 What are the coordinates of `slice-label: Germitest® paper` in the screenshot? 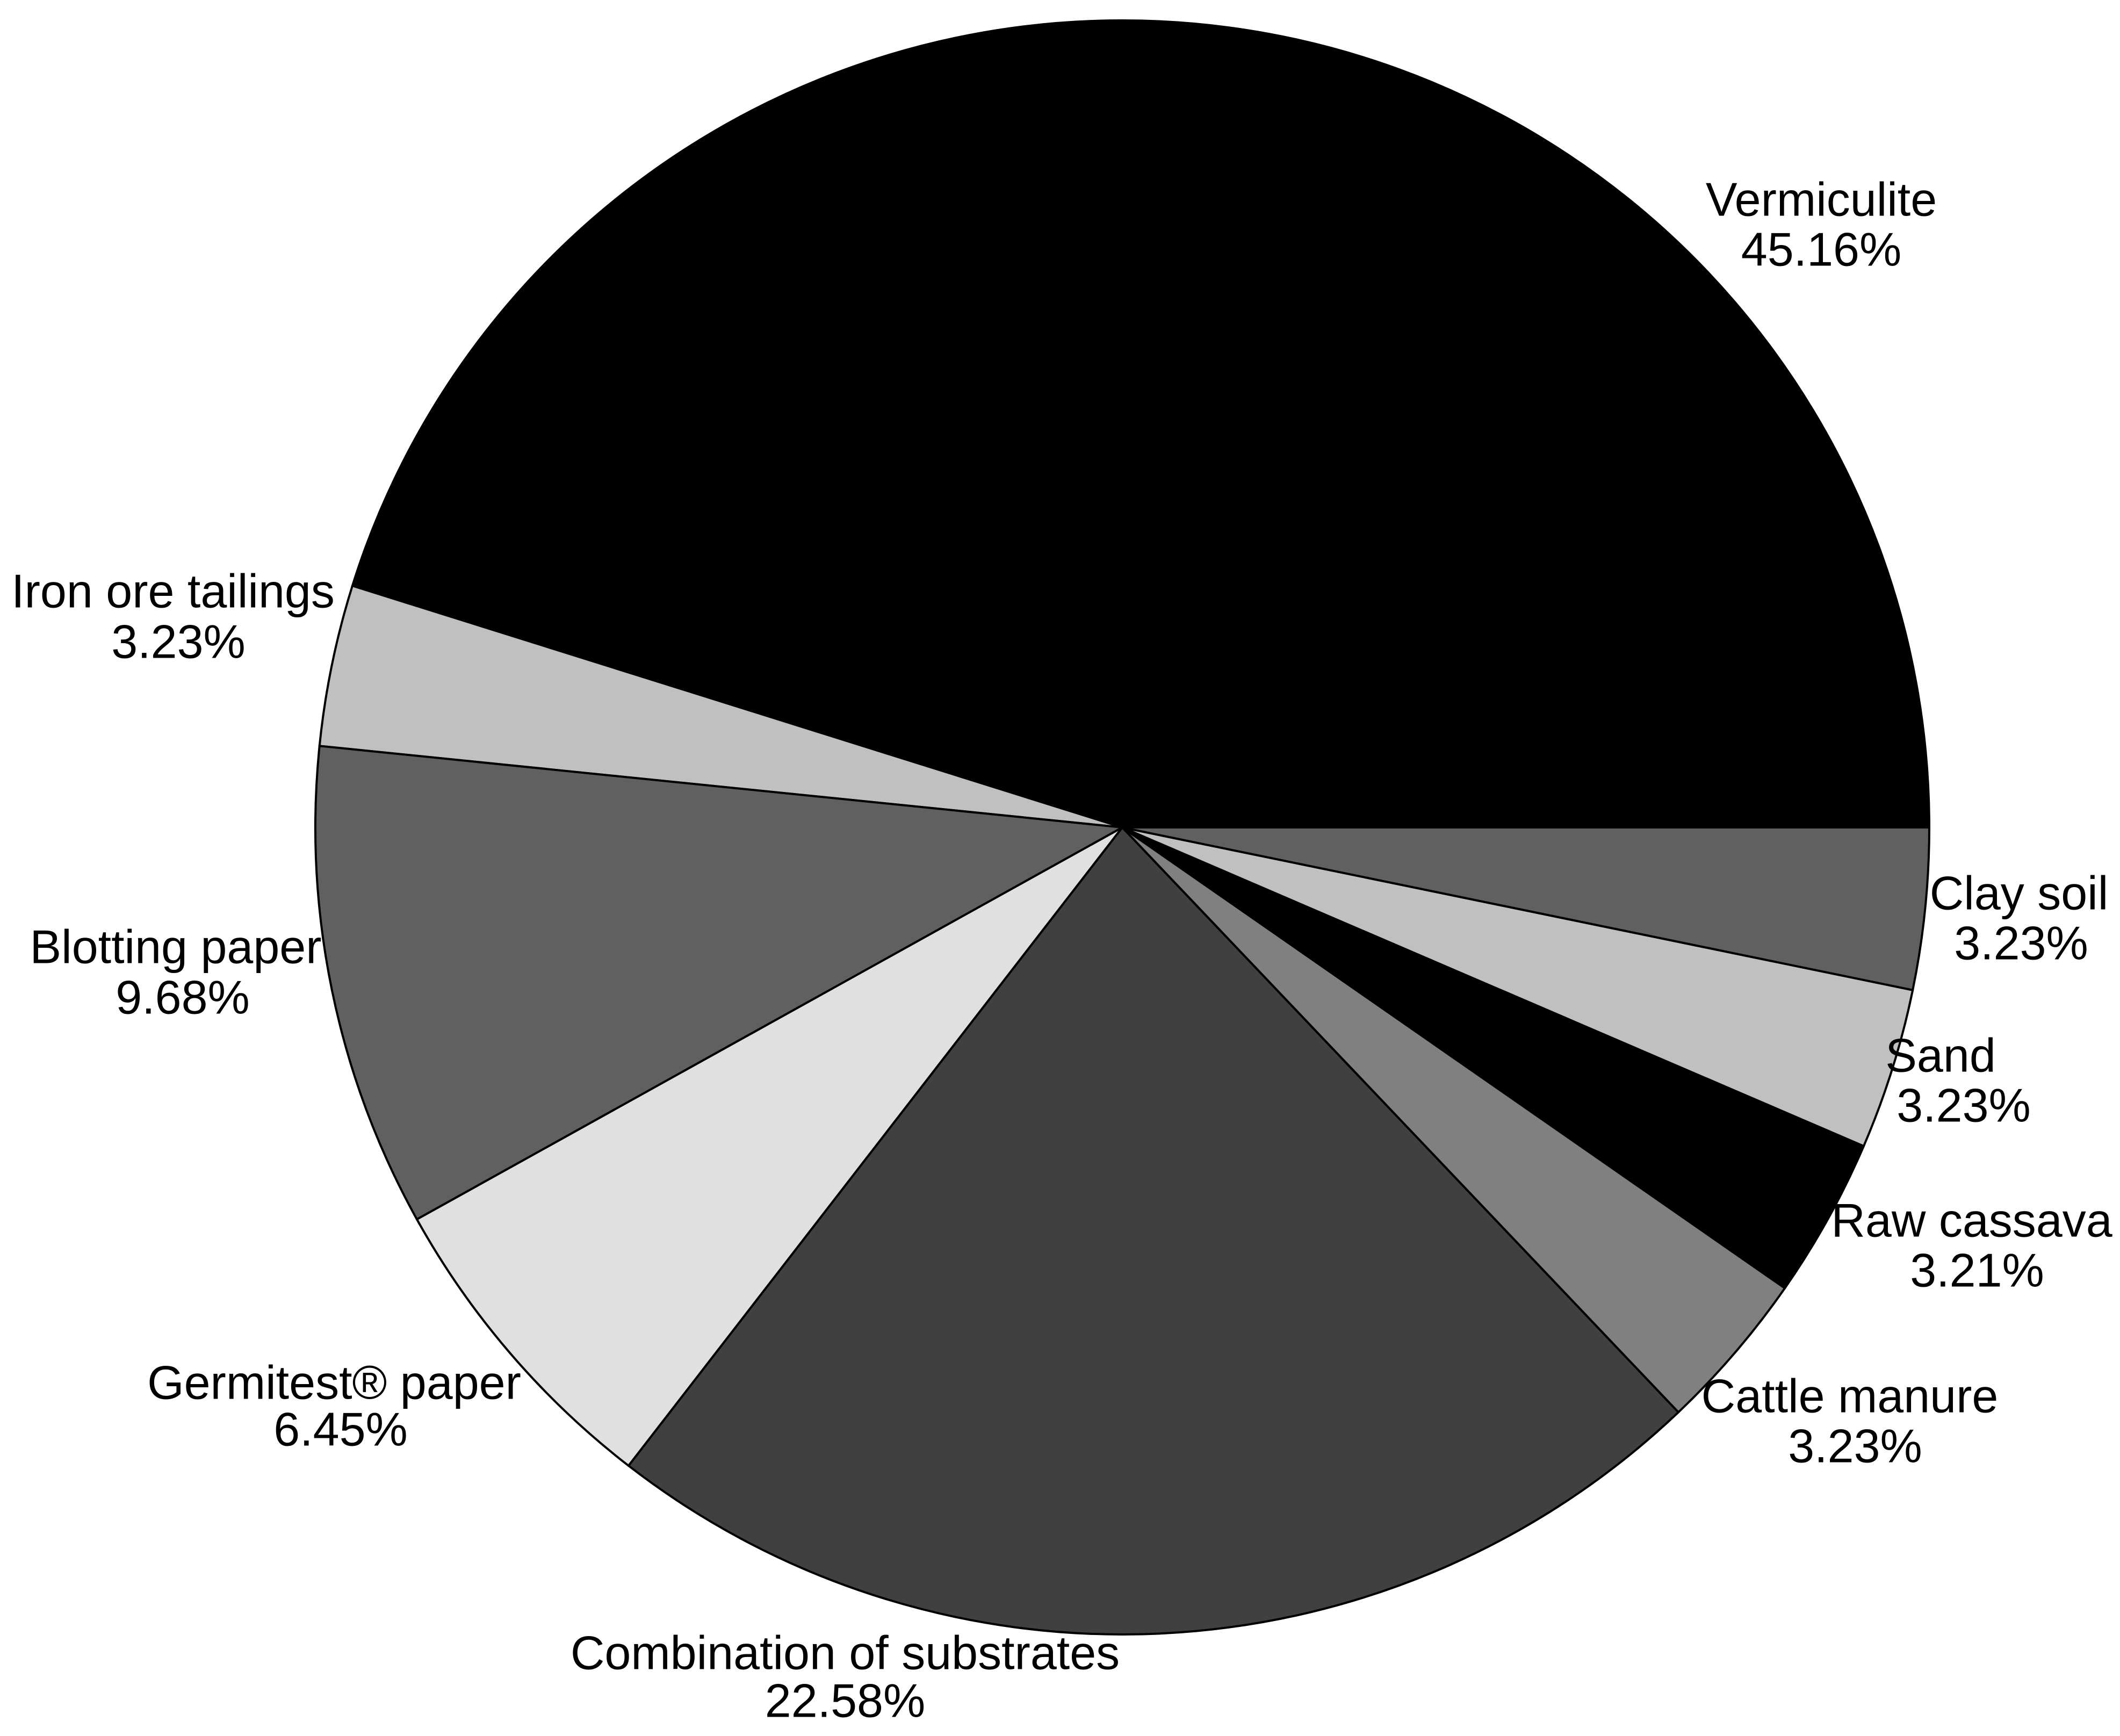 It's located at (334, 1383).